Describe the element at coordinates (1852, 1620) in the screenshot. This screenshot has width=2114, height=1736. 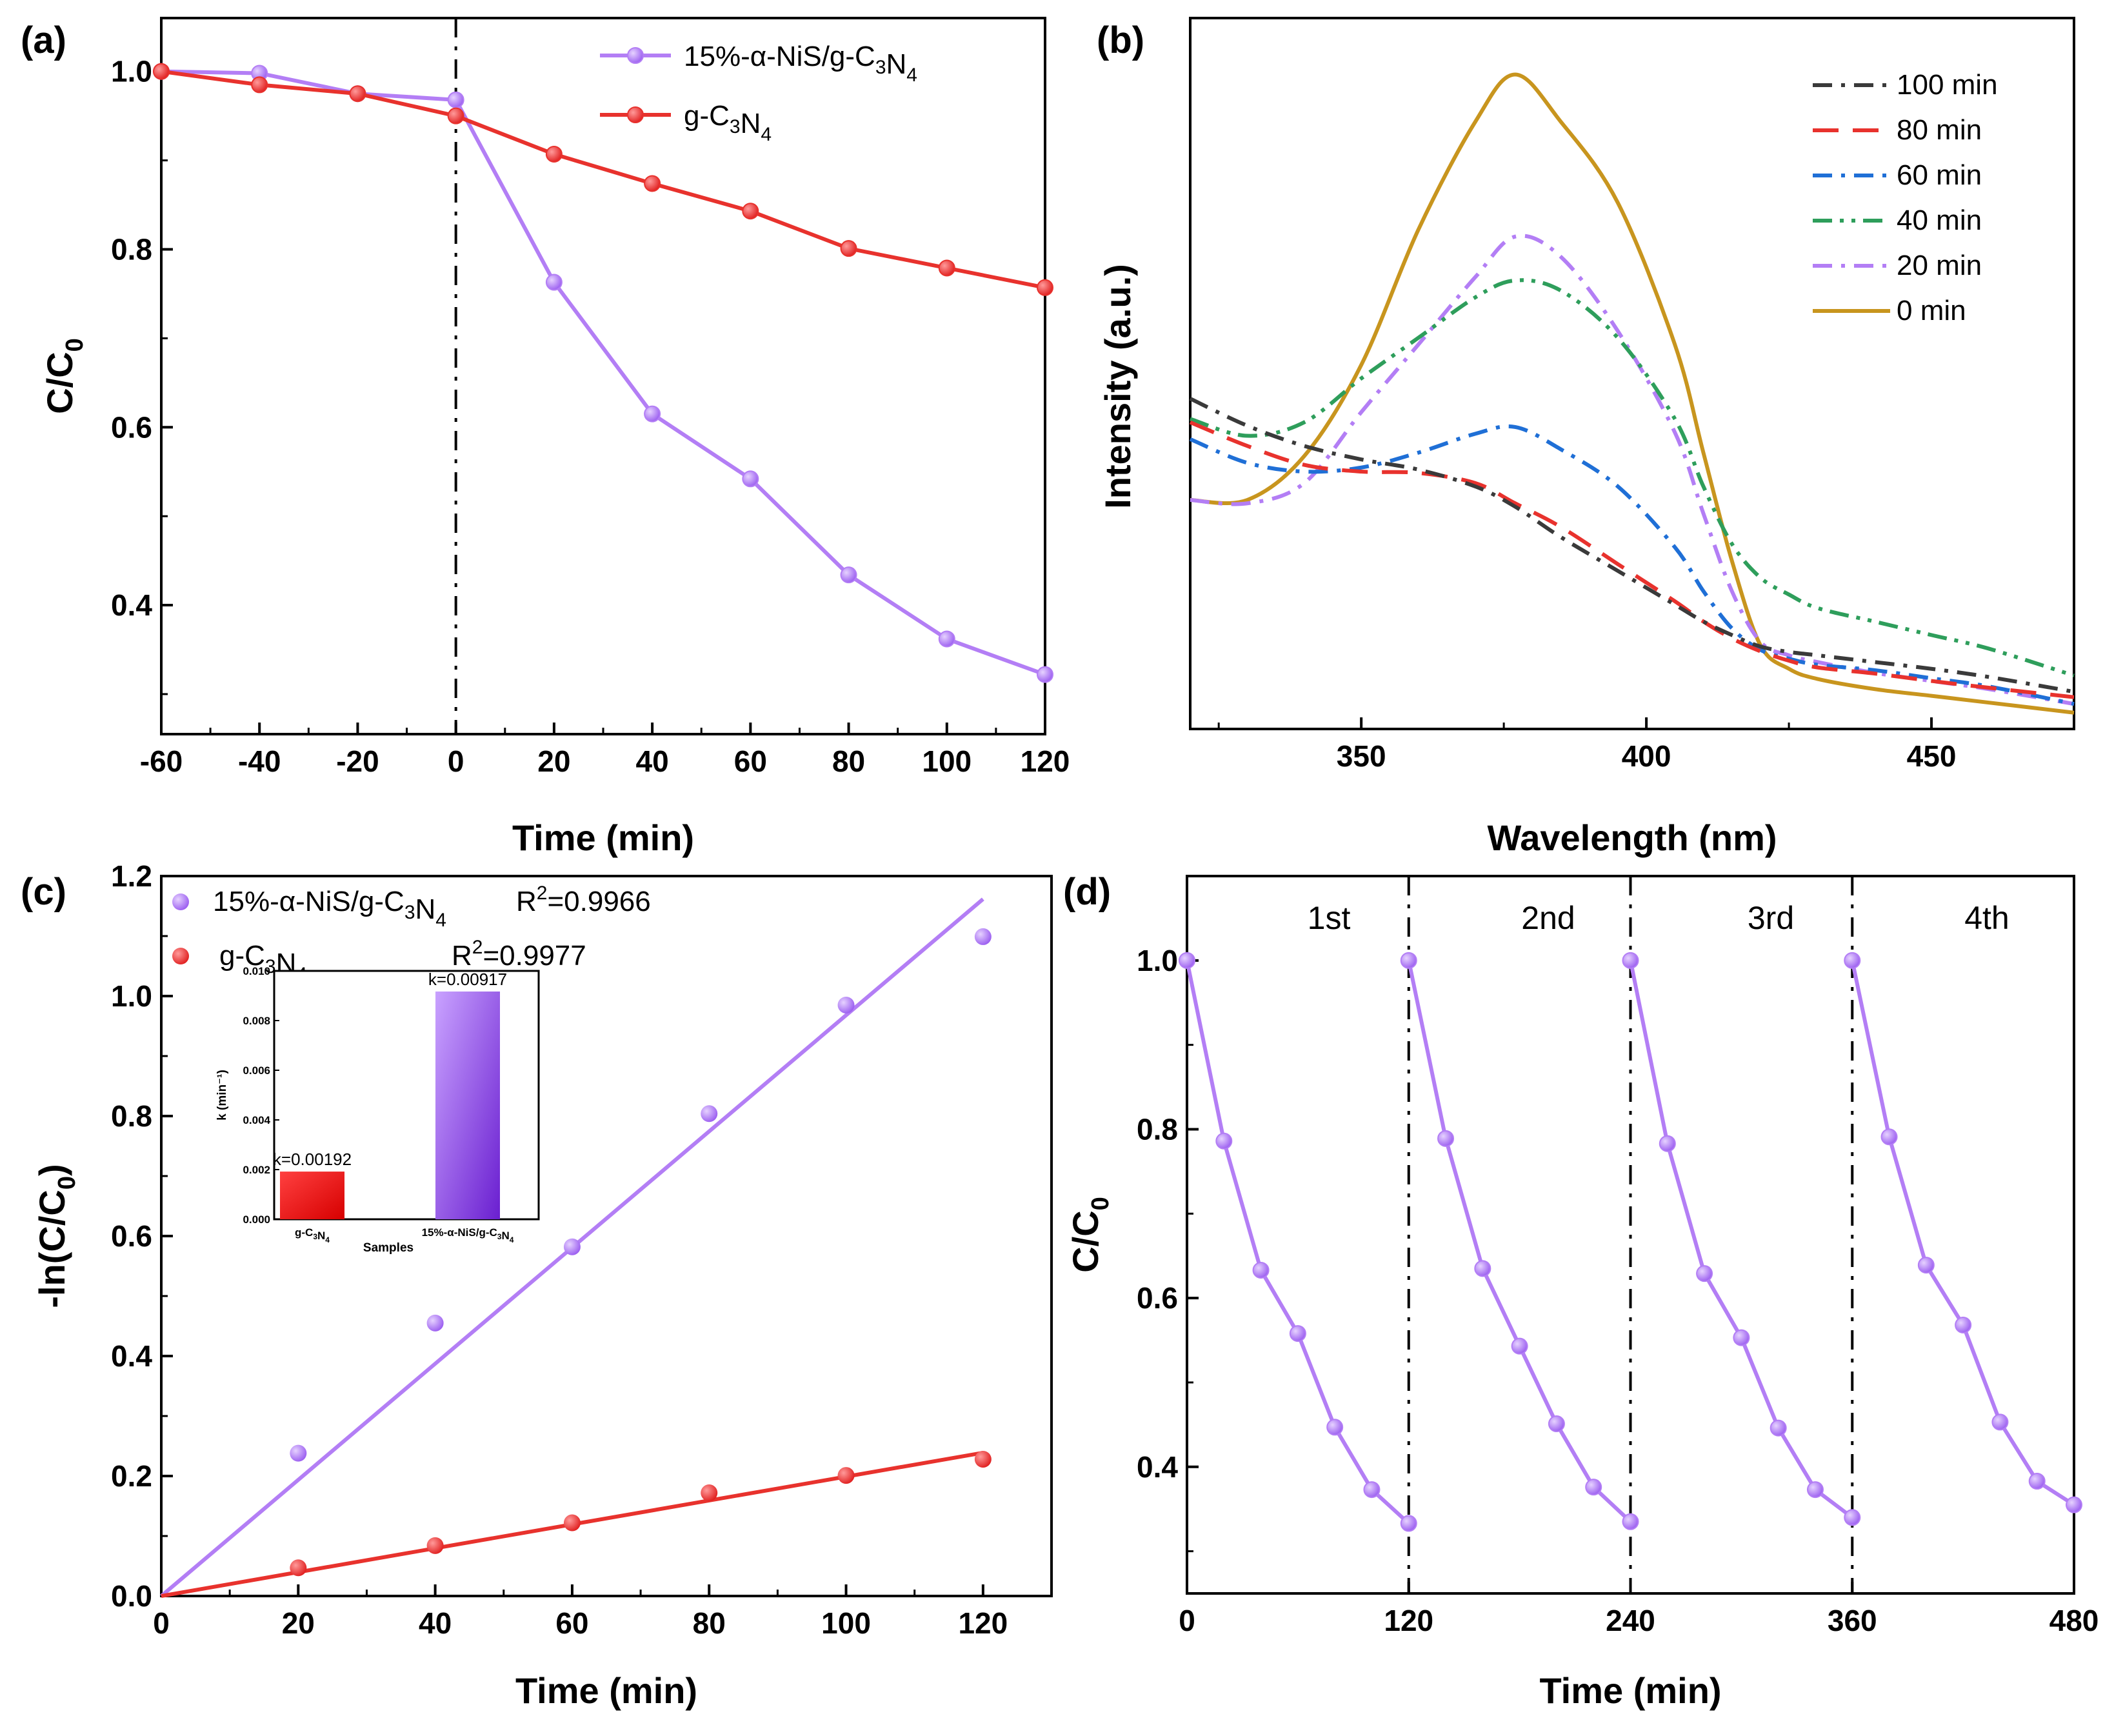
I see `x-tick-label: 360` at that location.